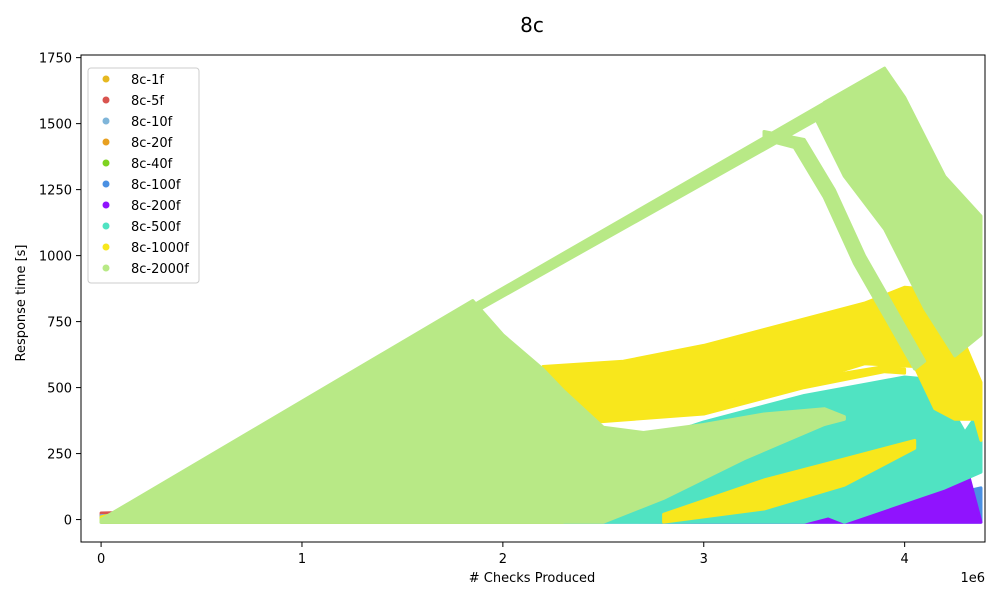 Image resolution: width=1000 pixels, height=600 pixels. Describe the element at coordinates (106, 205) in the screenshot. I see `legend-marker-8c-200f` at that location.